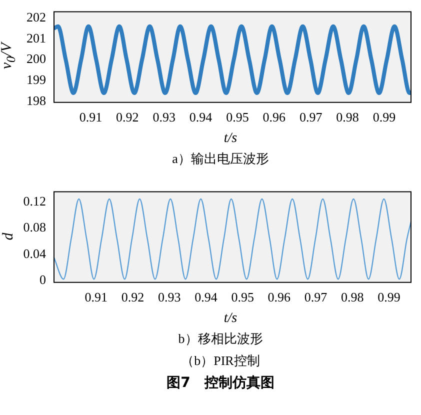  Describe the element at coordinates (34, 201) in the screenshot. I see `y-tick-label: 0.12` at that location.